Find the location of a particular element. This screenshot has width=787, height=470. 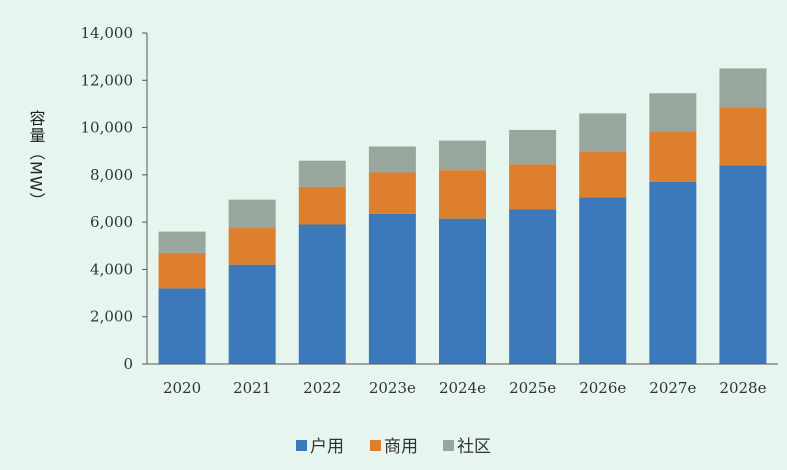

y-tick-label: 14,000 is located at coordinates (107, 33).